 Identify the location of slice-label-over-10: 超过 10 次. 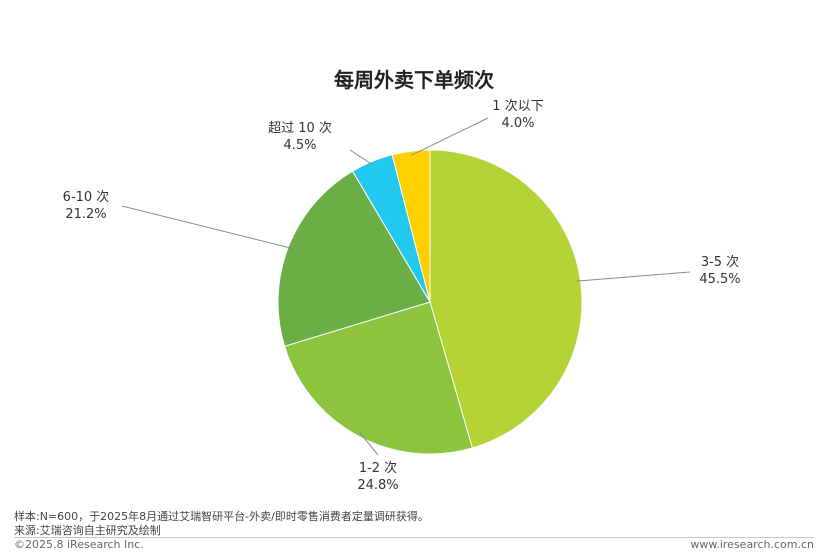
(300, 128).